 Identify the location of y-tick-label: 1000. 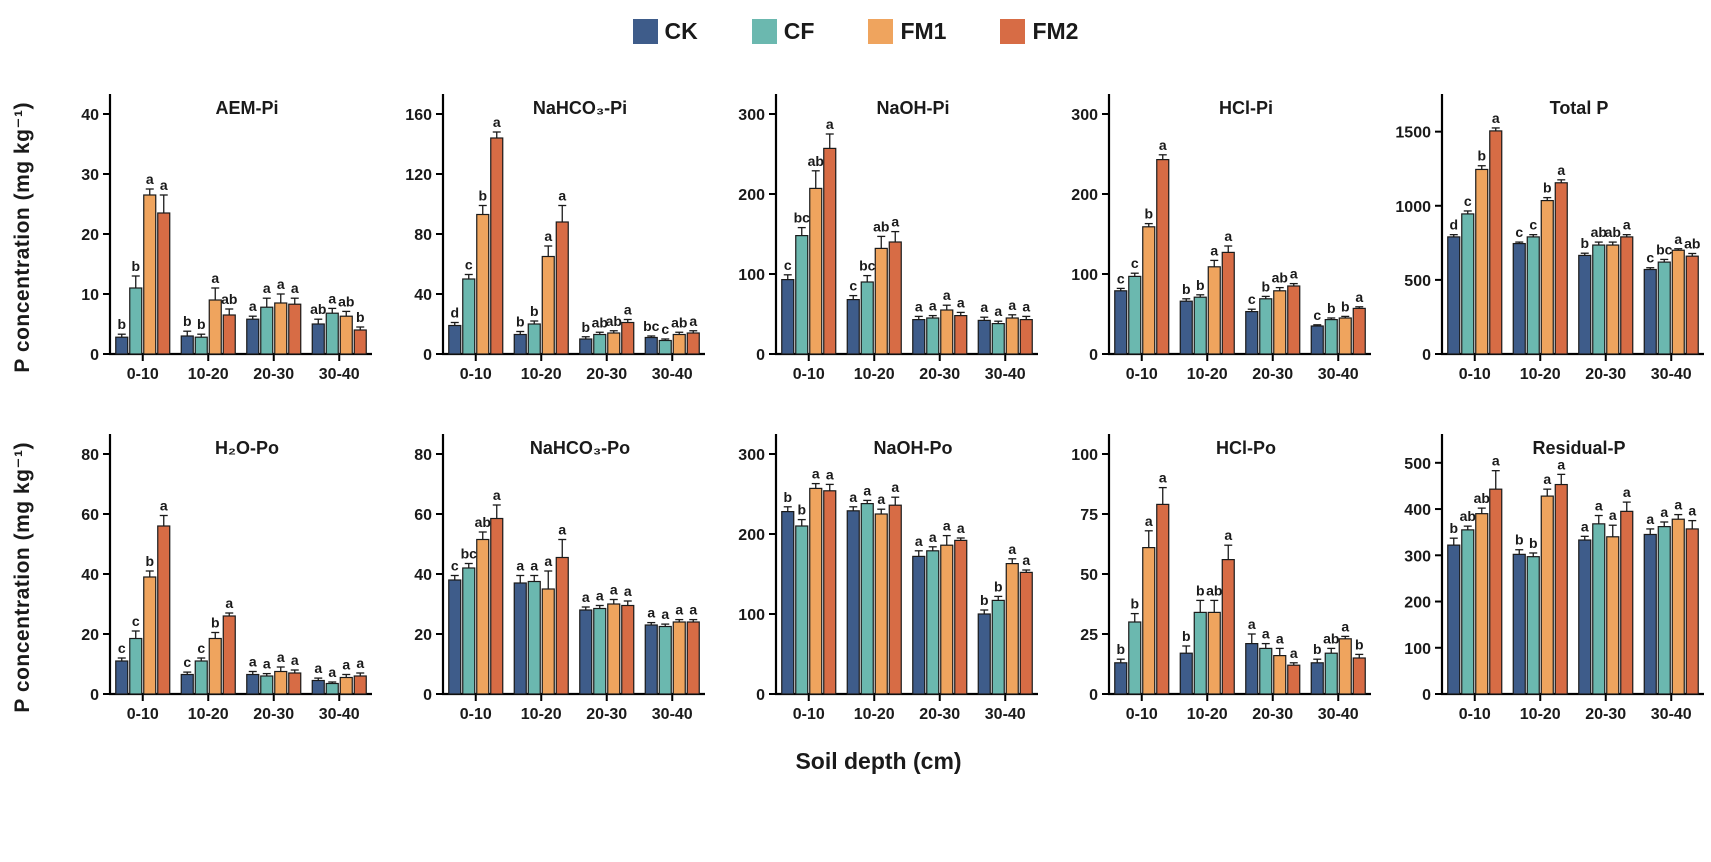
(1413, 207).